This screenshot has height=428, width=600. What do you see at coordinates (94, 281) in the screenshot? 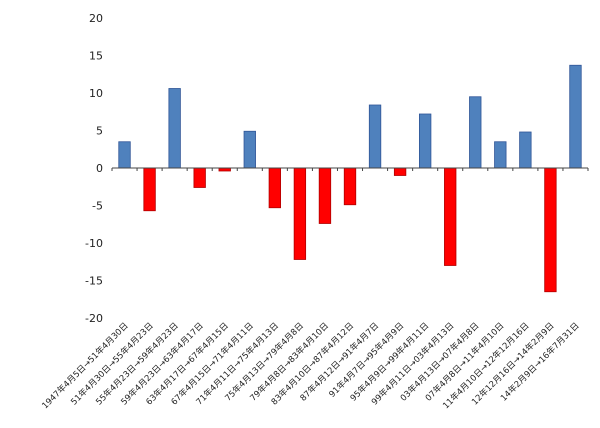
I see `y-tick-label: -15` at bounding box center [94, 281].